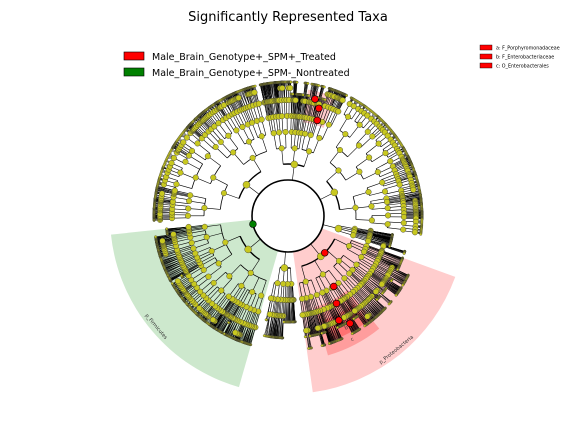  I want to click on tree-arc, so click(223, 197).